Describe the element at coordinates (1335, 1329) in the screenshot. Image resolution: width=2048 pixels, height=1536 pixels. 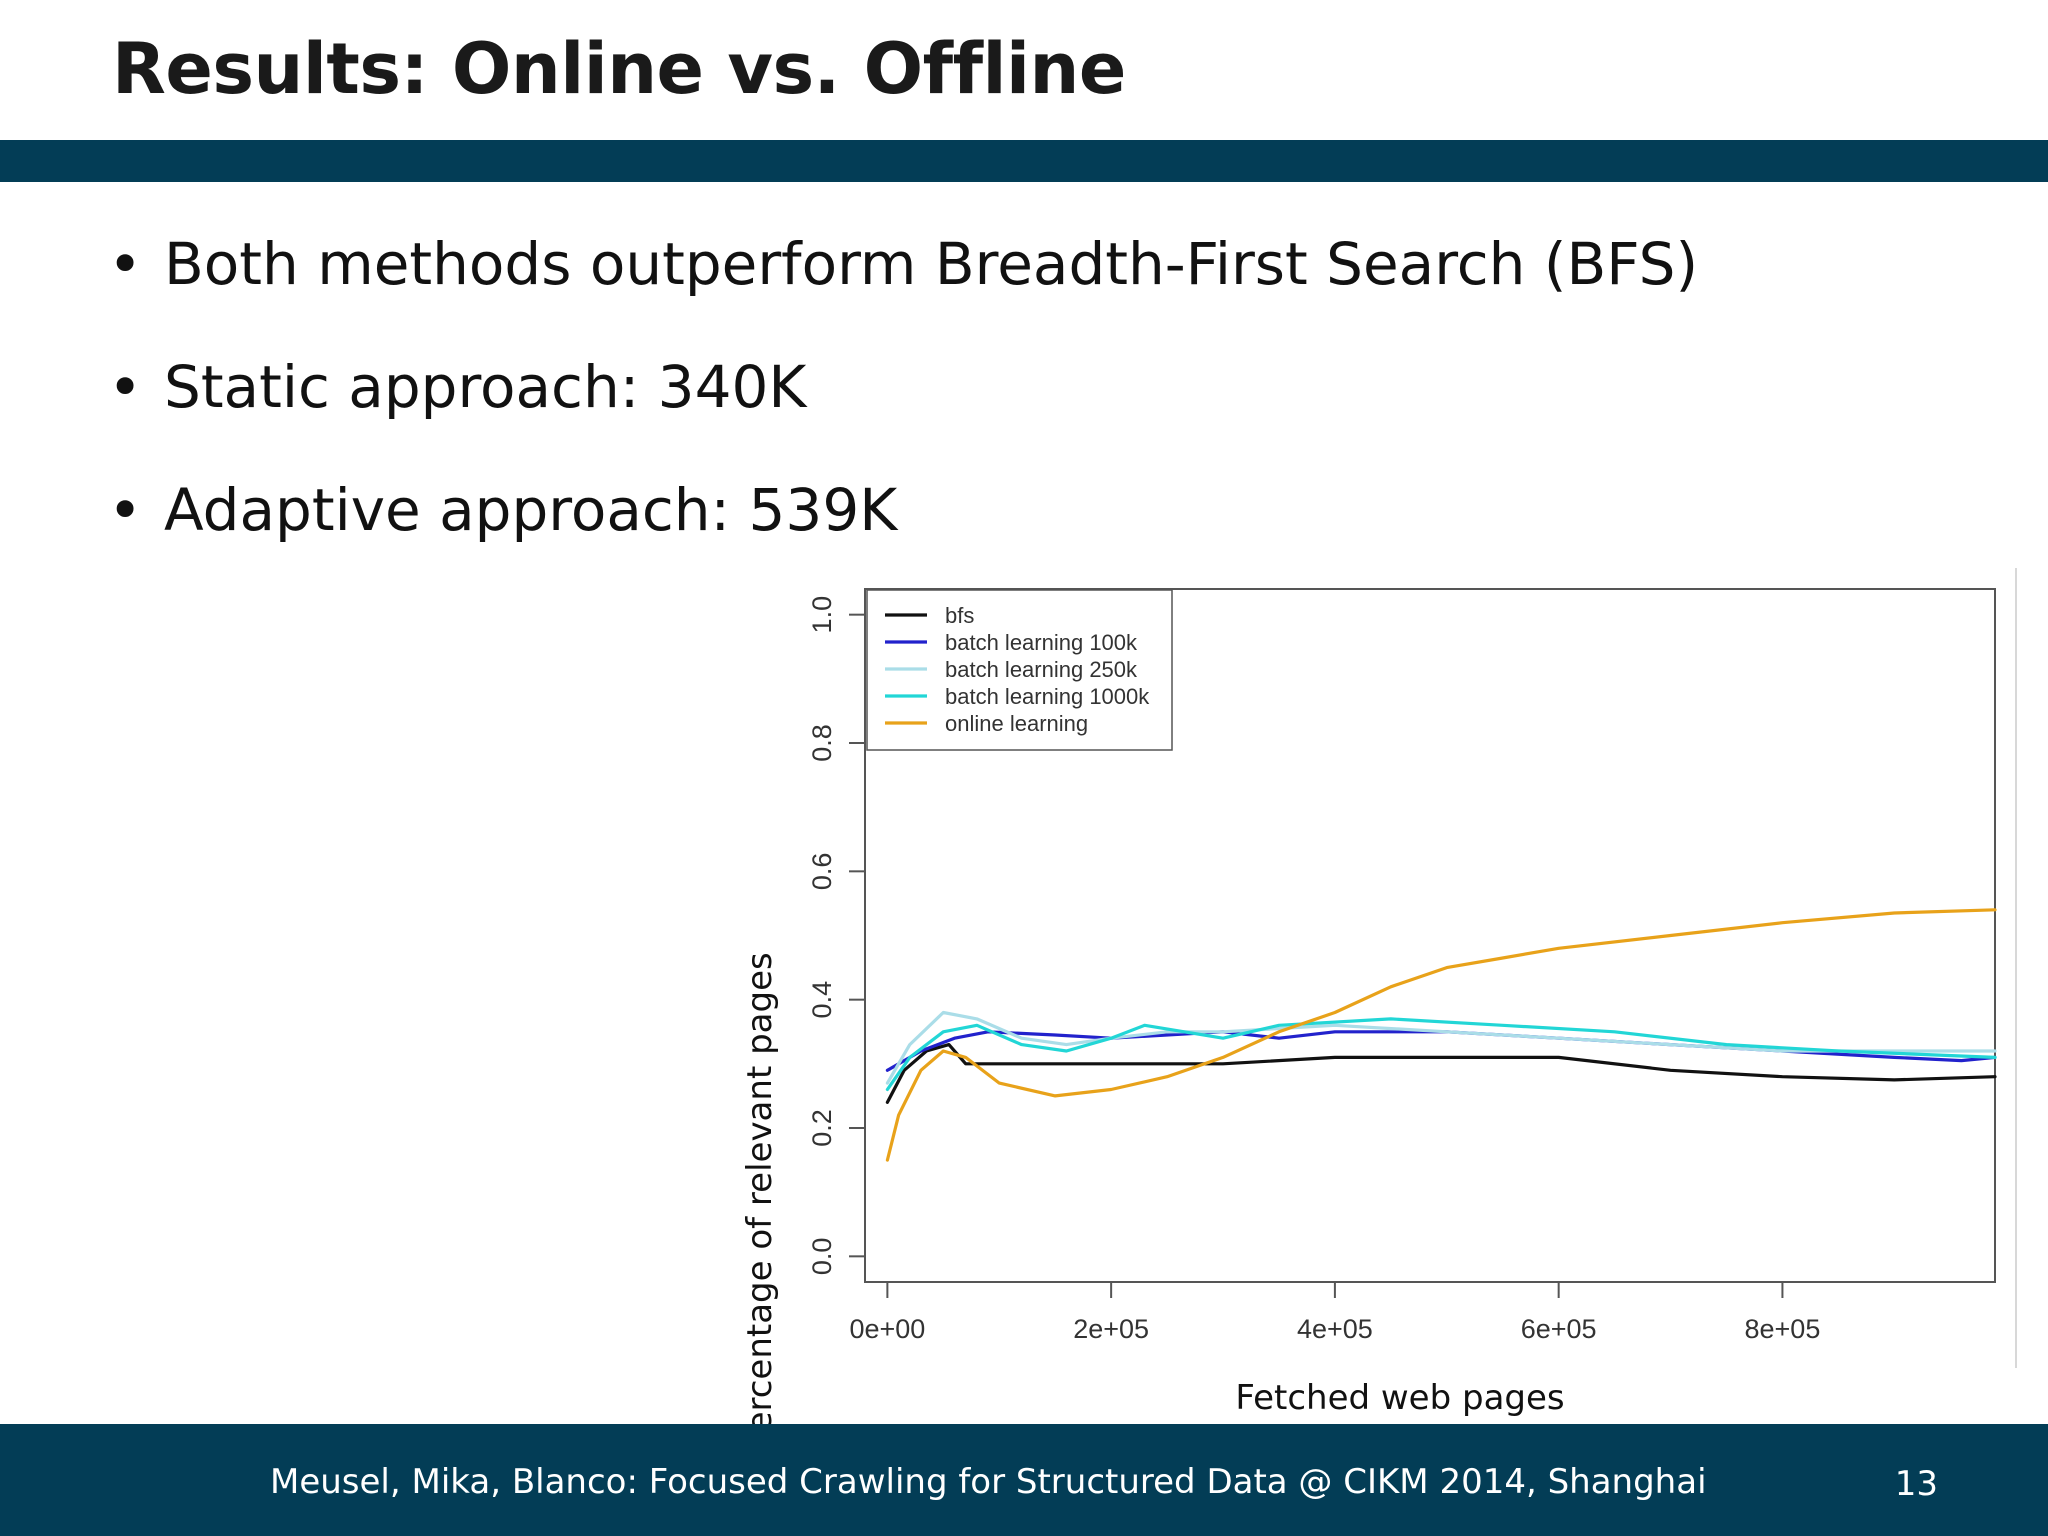
I see `x-tick-label: 4e+05` at that location.